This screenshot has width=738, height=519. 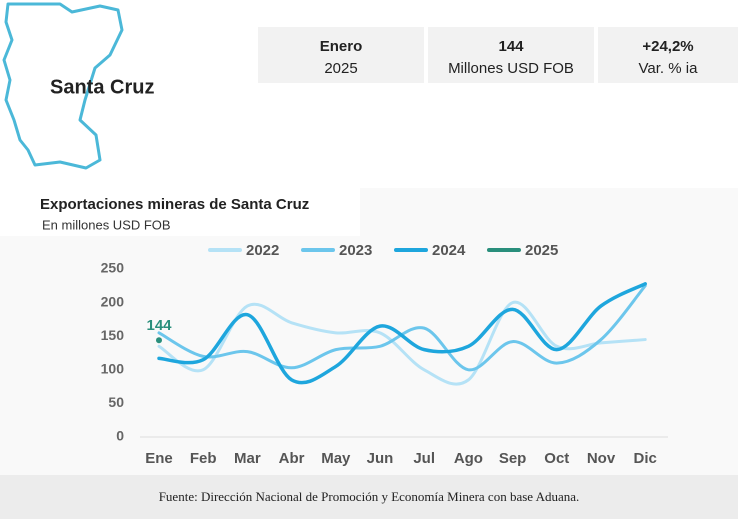 What do you see at coordinates (113, 369) in the screenshot?
I see `y-tick-label: 100` at bounding box center [113, 369].